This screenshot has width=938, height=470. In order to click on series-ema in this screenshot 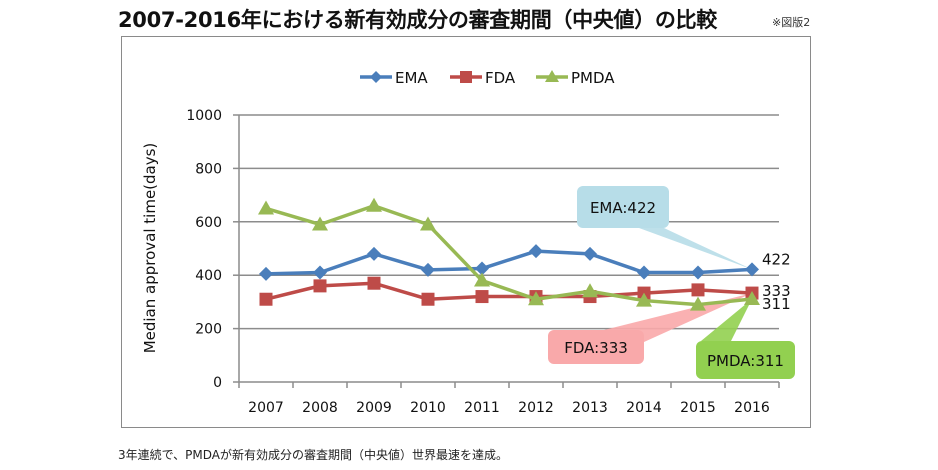, I will do `click(509, 262)`.